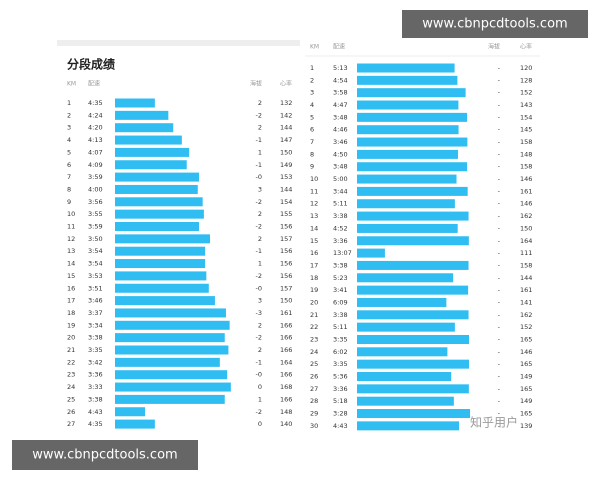 Image resolution: width=600 pixels, height=480 pixels. Describe the element at coordinates (95, 202) in the screenshot. I see `pace: 3:56` at that location.